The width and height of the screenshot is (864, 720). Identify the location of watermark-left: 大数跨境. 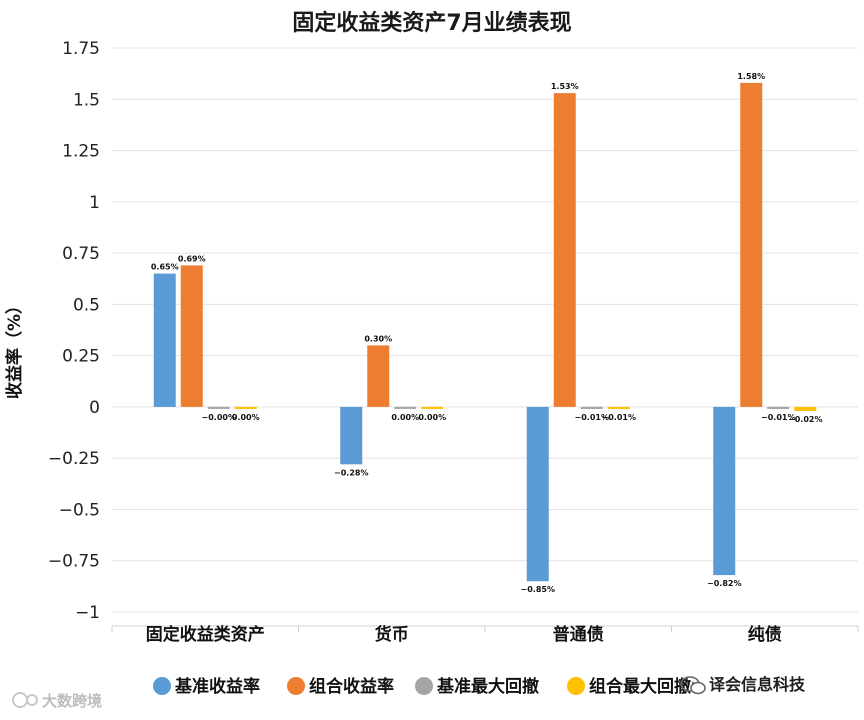
(57, 701).